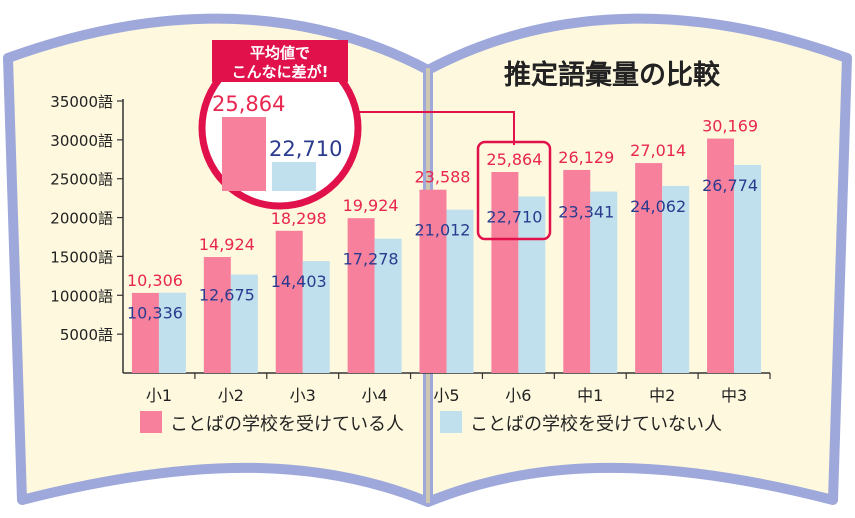  Describe the element at coordinates (294, 176) in the screenshot. I see `callout-bar-series-b` at that location.